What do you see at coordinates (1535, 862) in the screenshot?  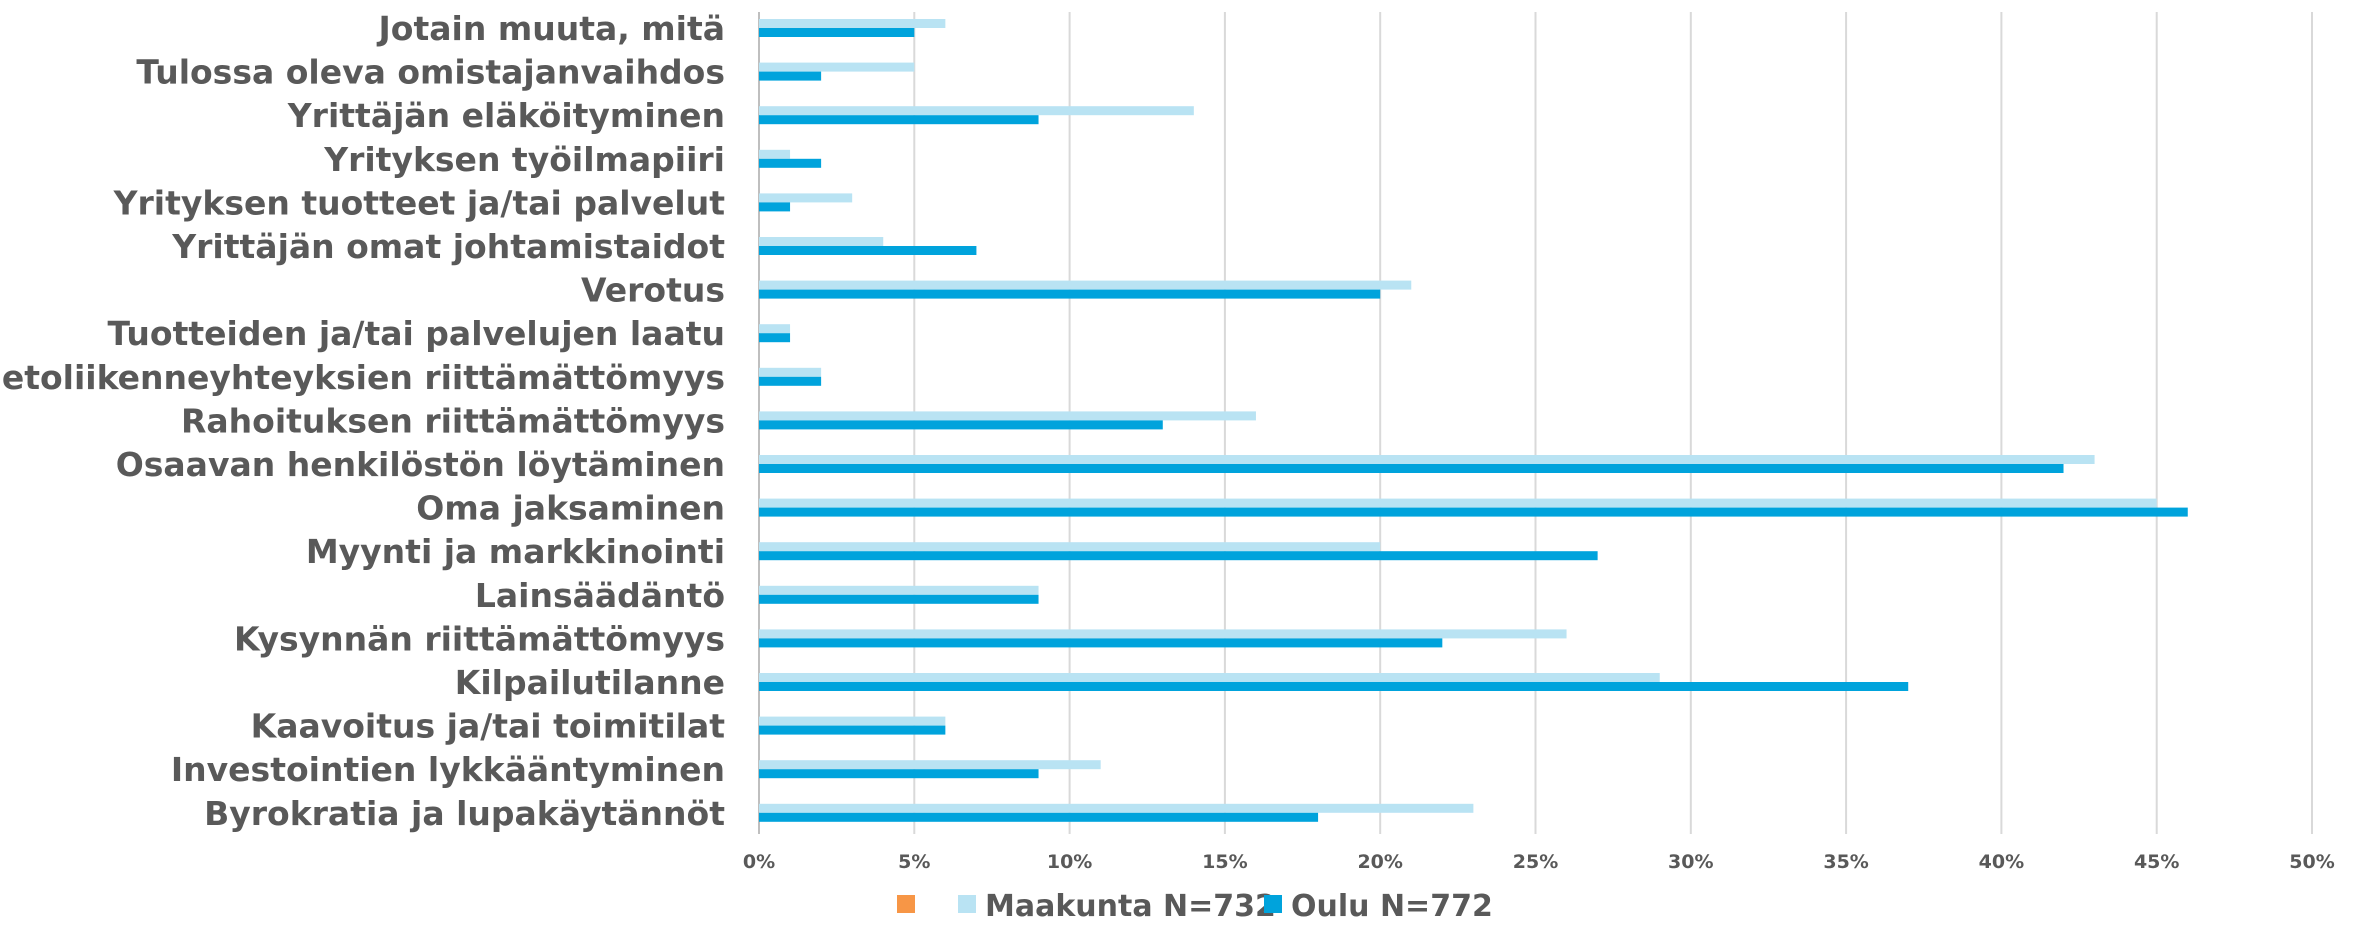 I see `x-tick-label: 25%` at bounding box center [1535, 862].